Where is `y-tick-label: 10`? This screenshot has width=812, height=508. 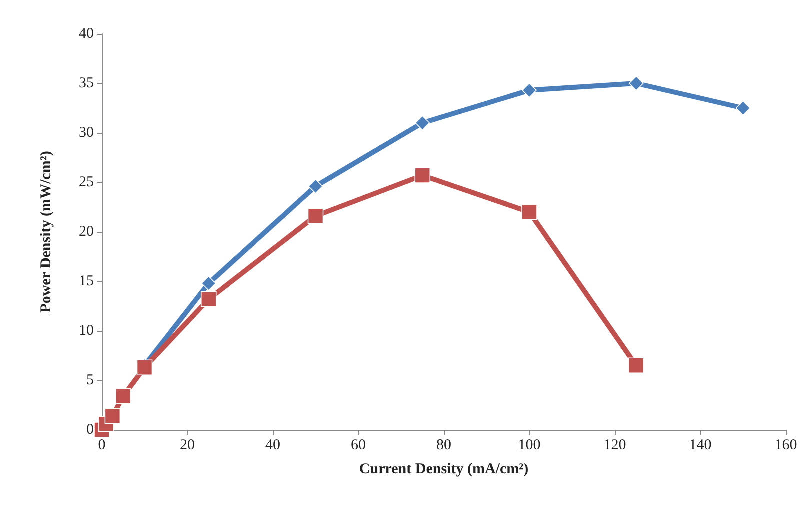
y-tick-label: 10 is located at coordinates (86, 331).